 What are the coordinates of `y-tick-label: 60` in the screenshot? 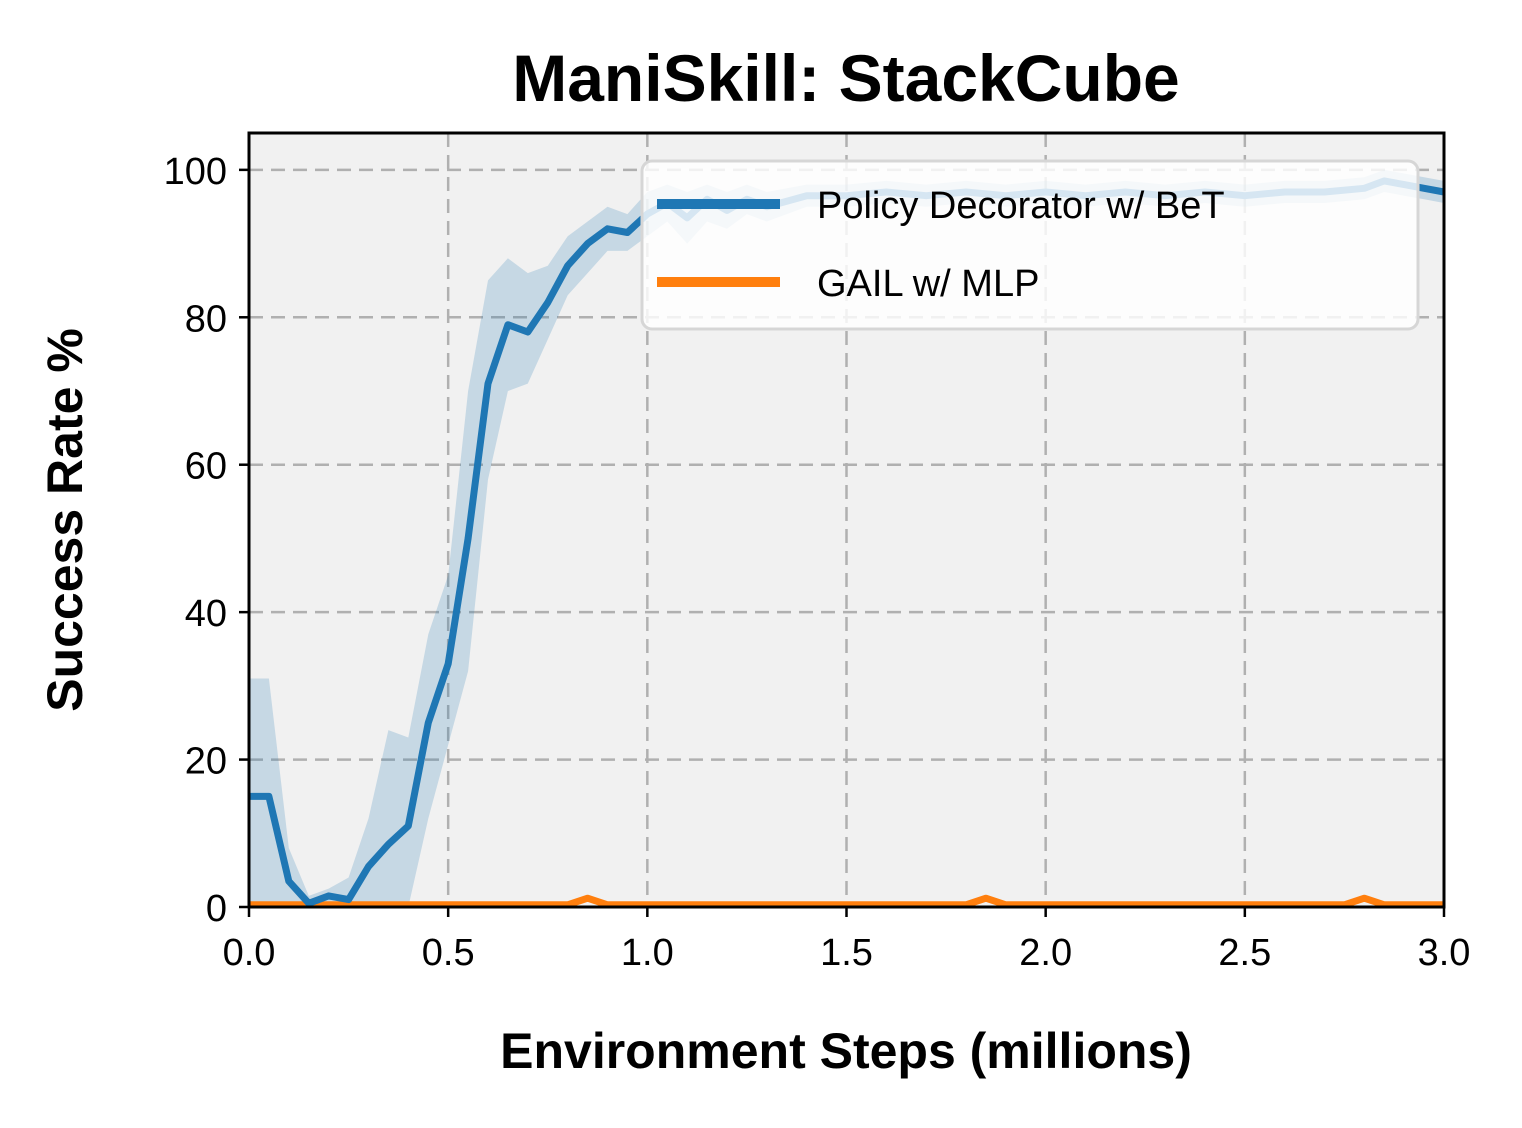 It's located at (206, 467).